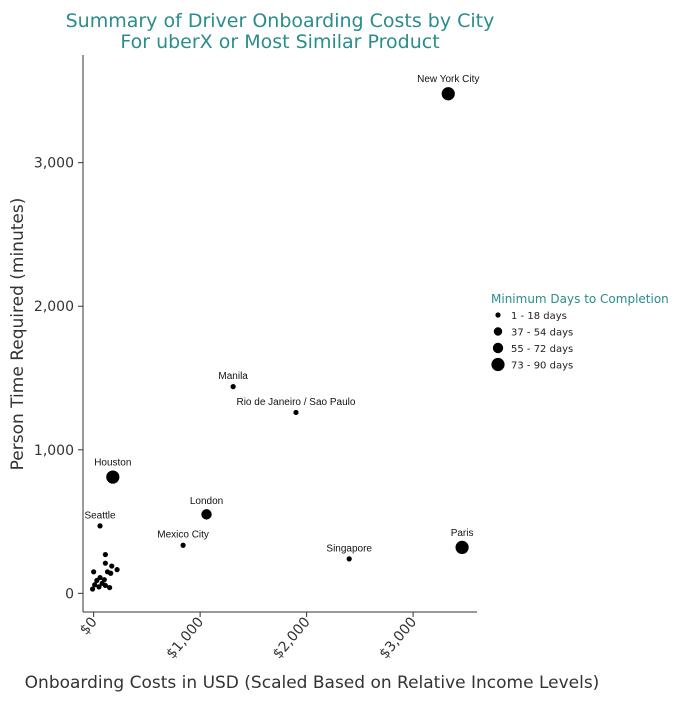 The width and height of the screenshot is (680, 701). Describe the element at coordinates (183, 535) in the screenshot. I see `point-label: Mexico City` at that location.